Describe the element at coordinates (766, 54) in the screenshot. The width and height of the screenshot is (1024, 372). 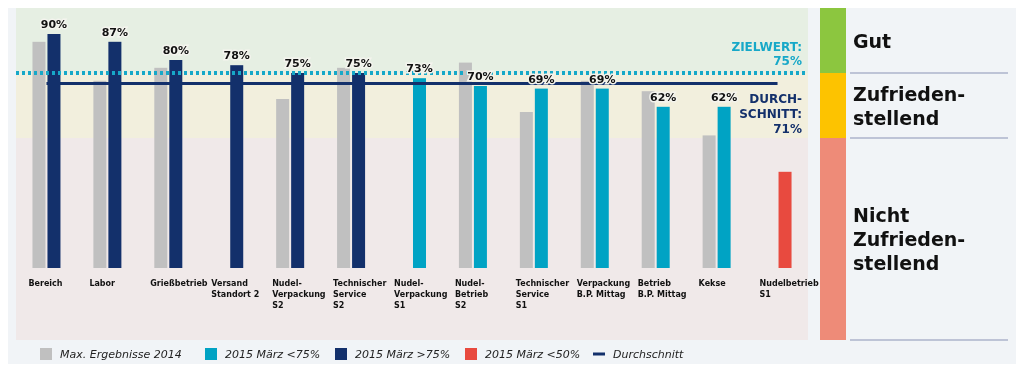
I see `ref-line-label: ZIELWERT: 75%` at that location.